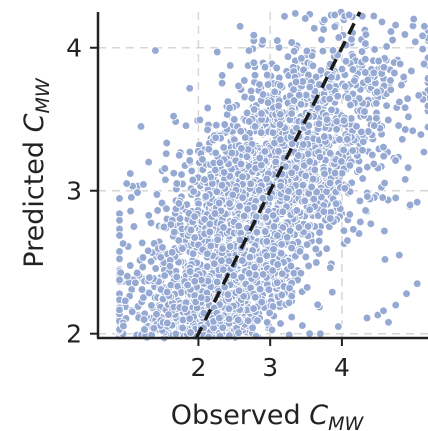 The height and width of the screenshot is (431, 428). Describe the element at coordinates (34, 199) in the screenshot. I see `y-axis-label-main: Predicted` at that location.